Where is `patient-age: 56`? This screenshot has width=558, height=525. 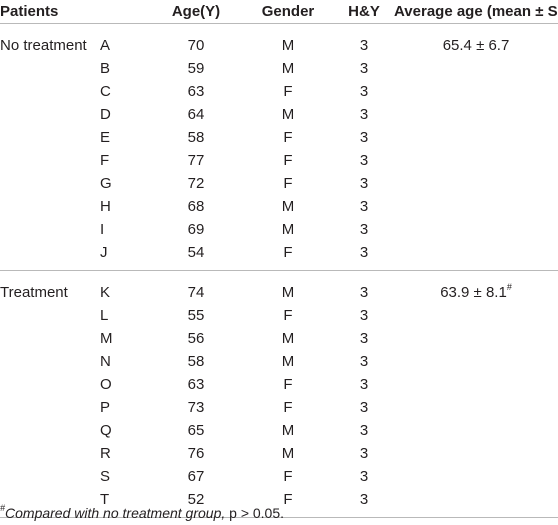 patient-age: 56 is located at coordinates (196, 338).